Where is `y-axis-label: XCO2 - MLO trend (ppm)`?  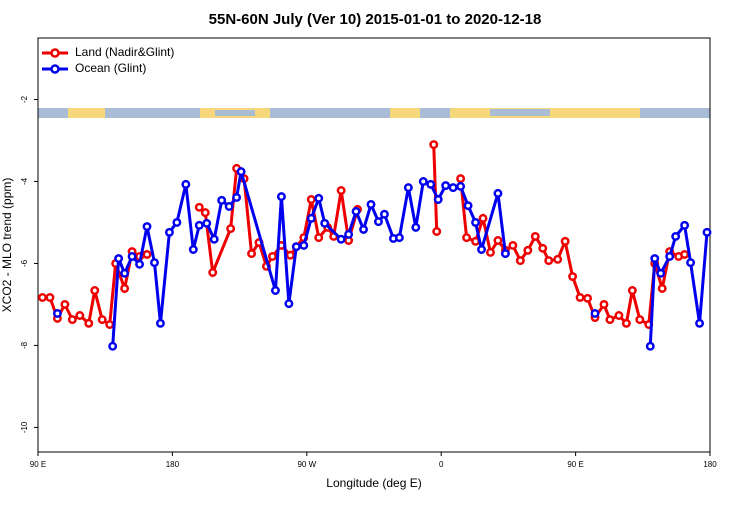
y-axis-label: XCO2 - MLO trend (ppm) is located at coordinates (7, 245).